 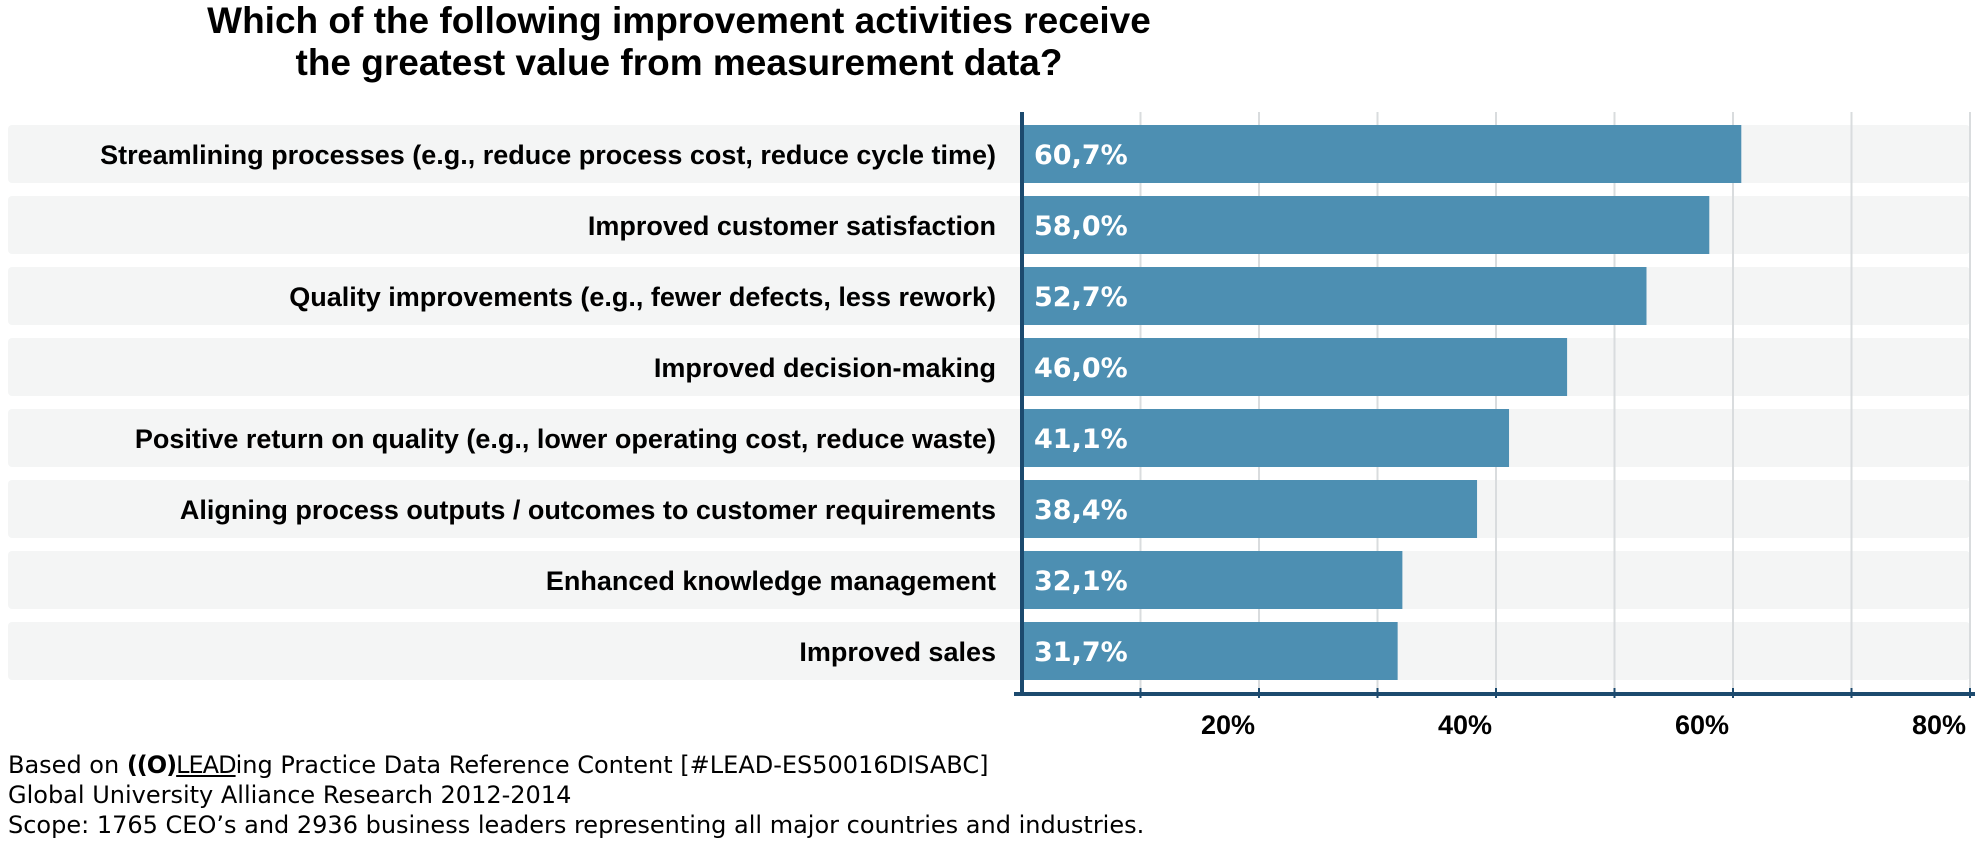 I want to click on category-label: Improved decision-making, so click(x=825, y=368).